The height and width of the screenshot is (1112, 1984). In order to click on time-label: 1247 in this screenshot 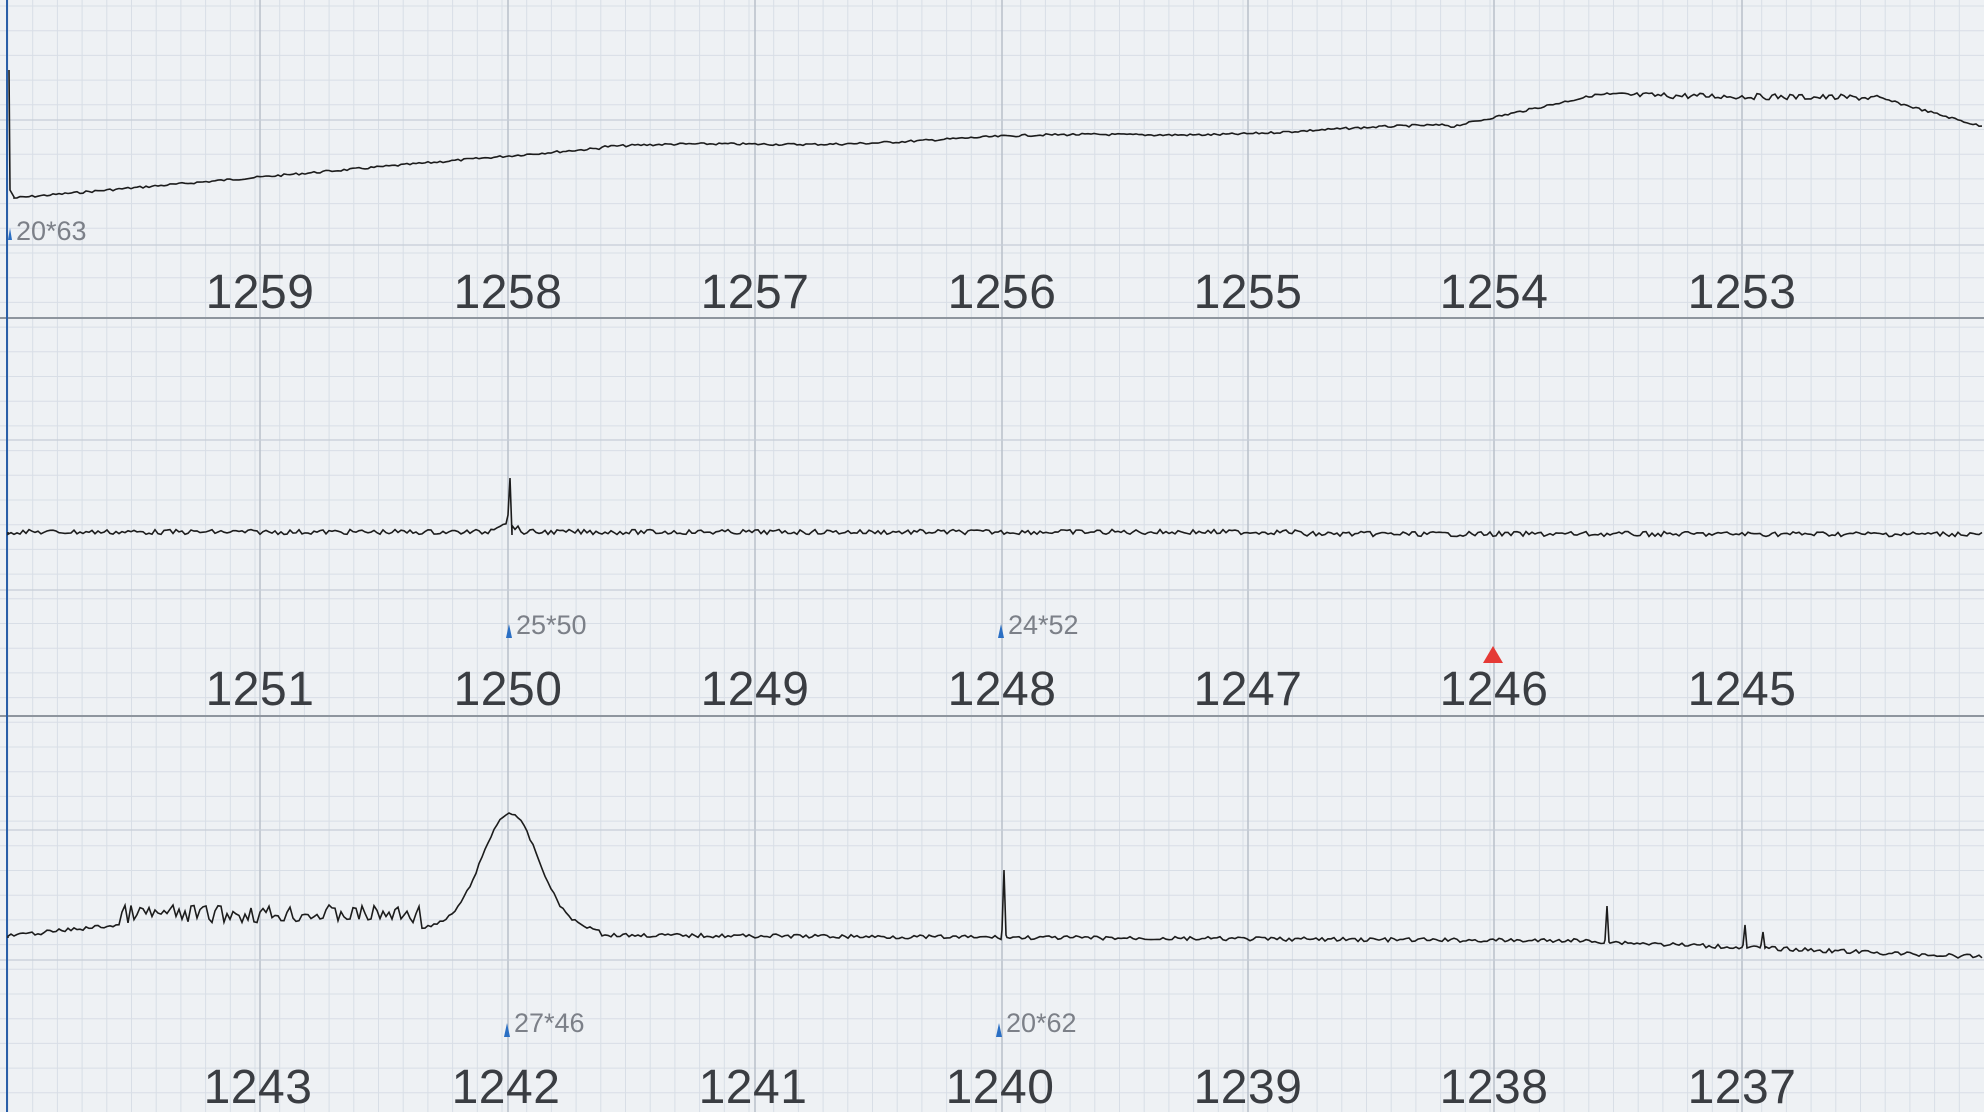, I will do `click(1248, 689)`.